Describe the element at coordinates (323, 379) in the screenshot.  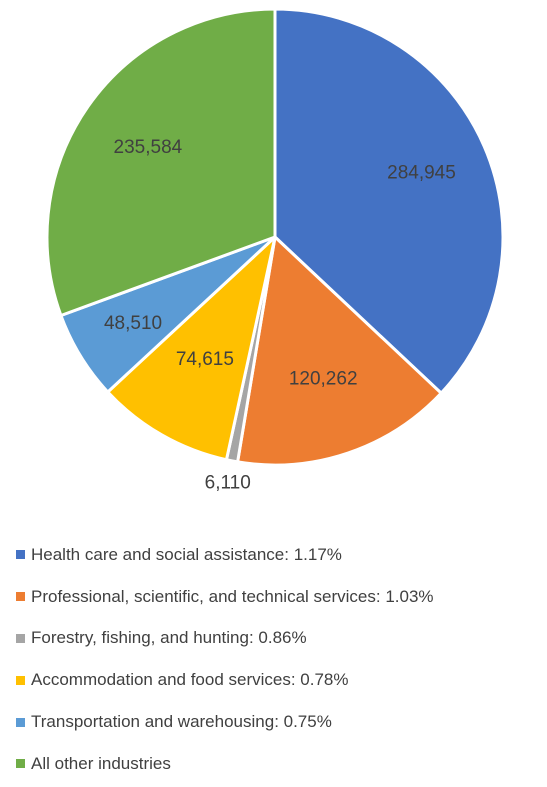
I see `data-label-professional-services: 120,262` at that location.